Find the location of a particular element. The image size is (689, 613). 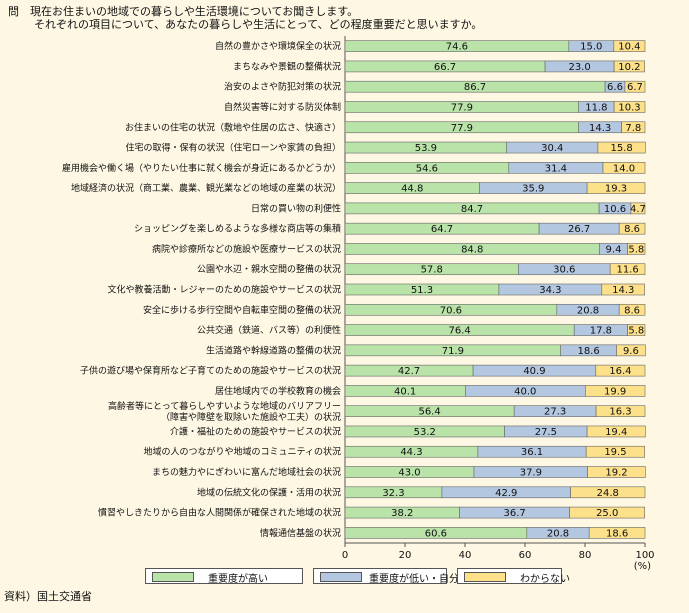

data-label: 10.3 is located at coordinates (629, 107).